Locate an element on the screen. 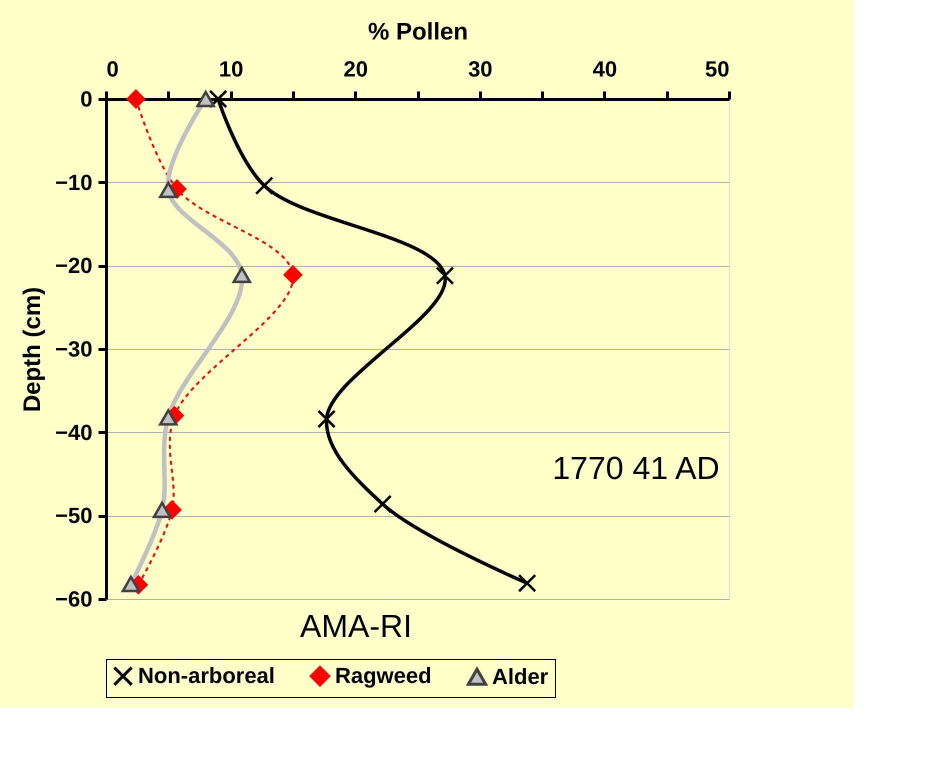  x-axis-title: % Pollen is located at coordinates (418, 32).